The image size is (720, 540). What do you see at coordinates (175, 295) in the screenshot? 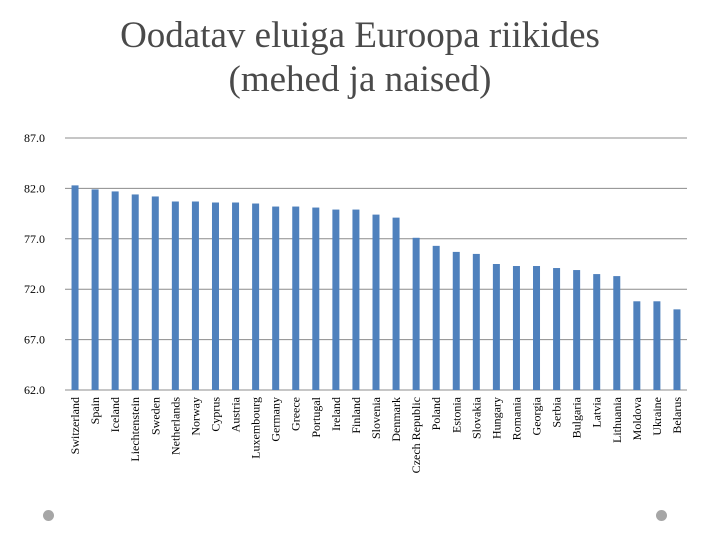
I see `bar-netherlands` at bounding box center [175, 295].